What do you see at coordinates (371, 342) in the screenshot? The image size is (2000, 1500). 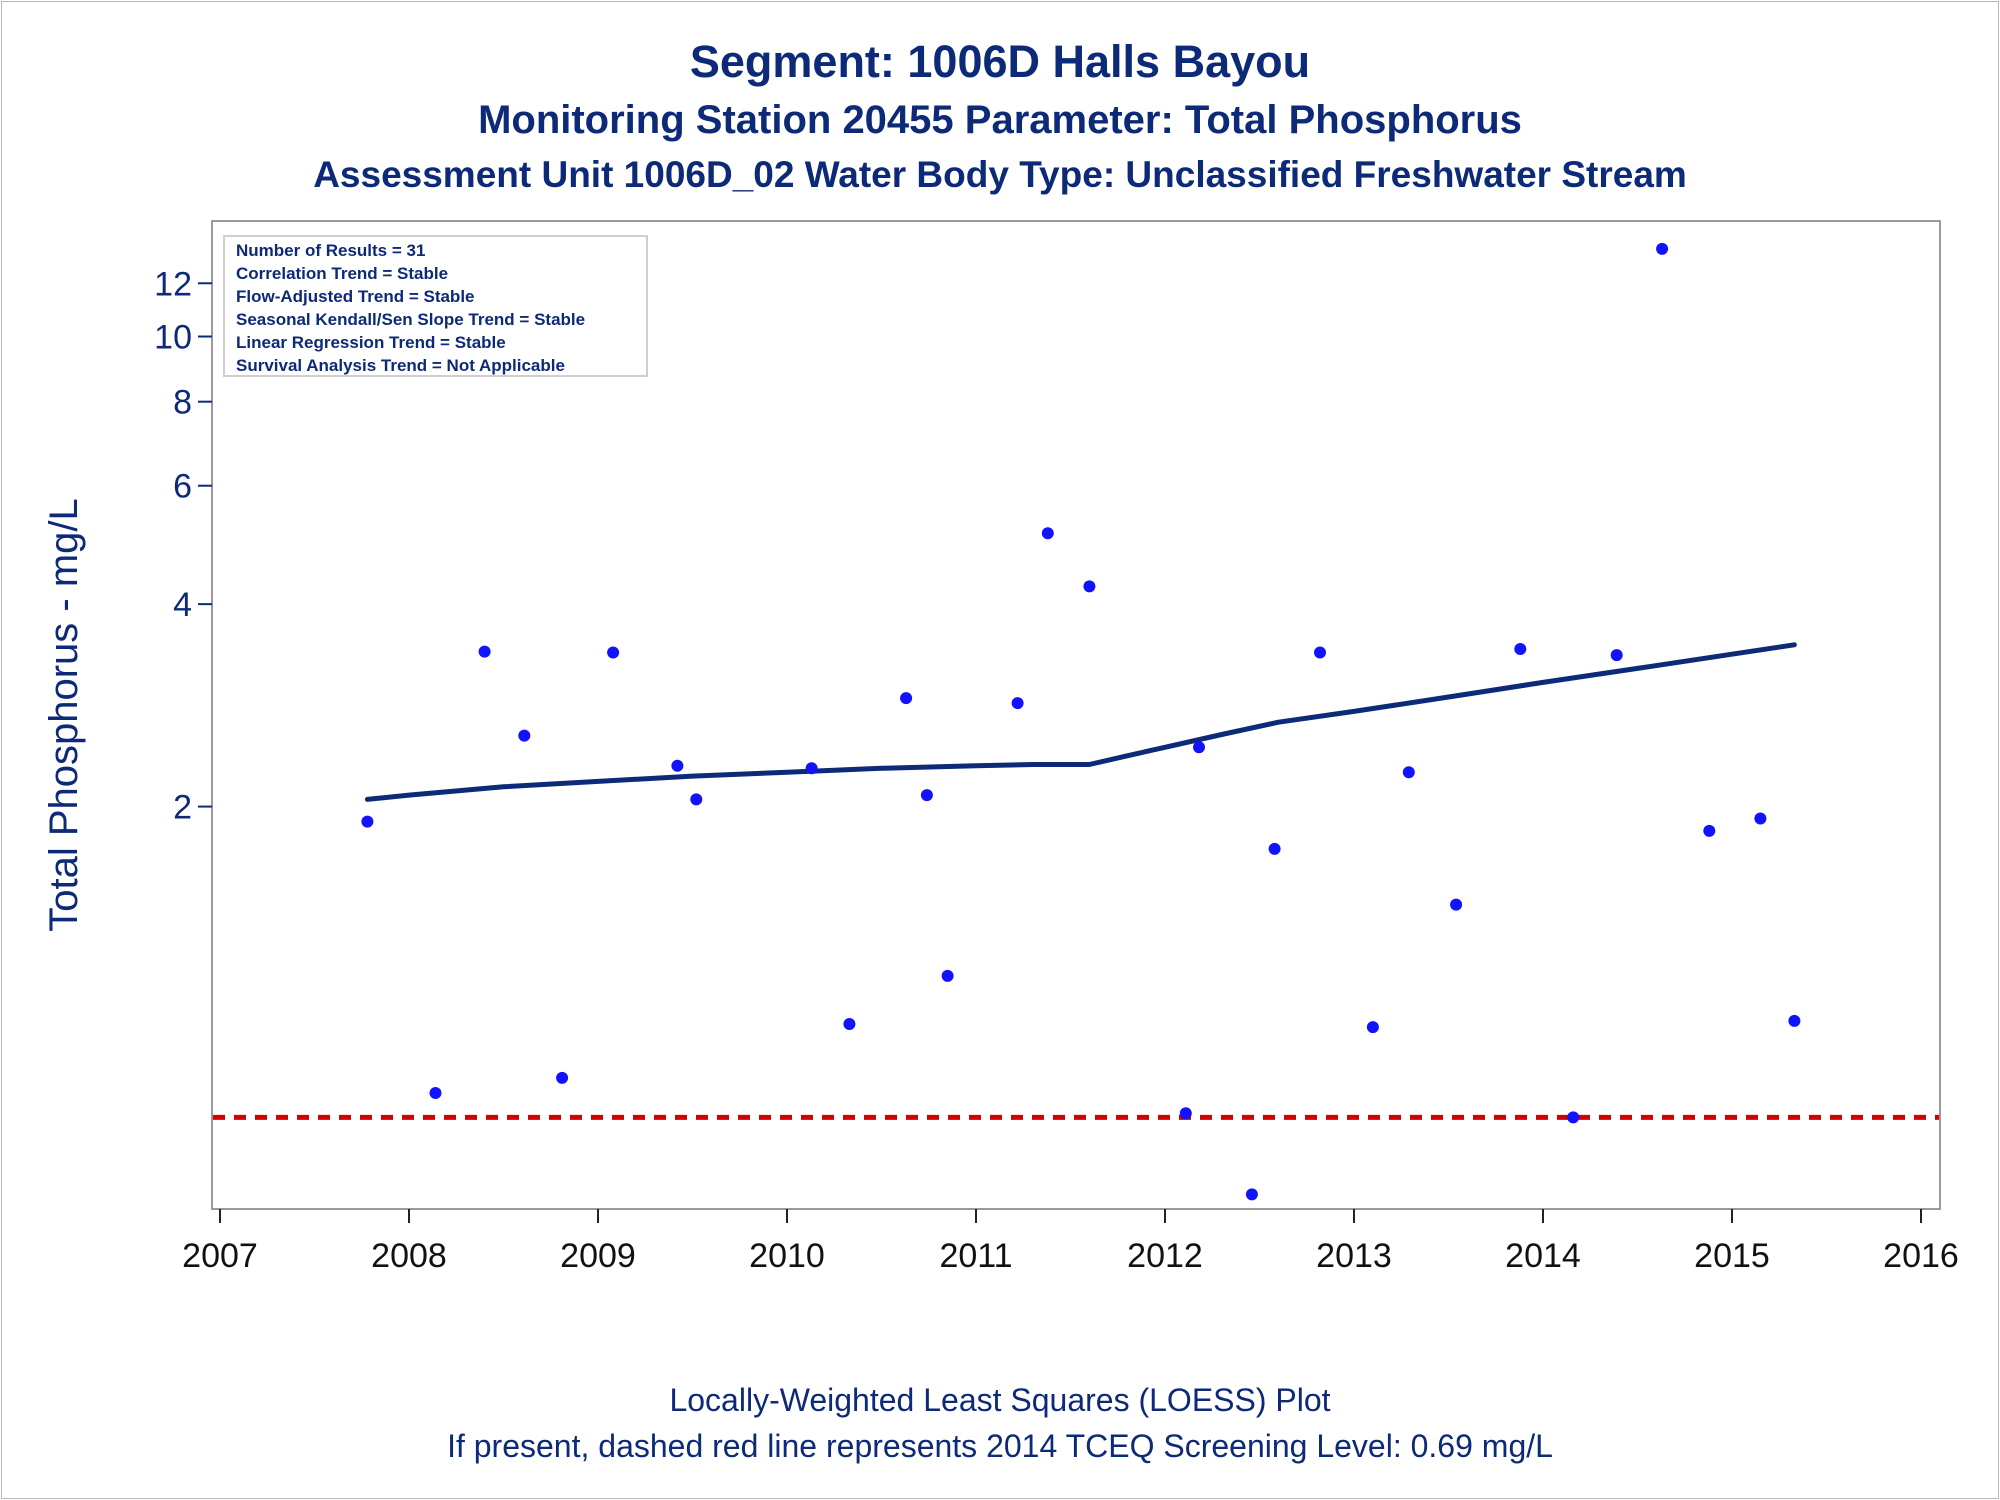 I see `stat-line: Linear Regression Trend = Stable` at bounding box center [371, 342].